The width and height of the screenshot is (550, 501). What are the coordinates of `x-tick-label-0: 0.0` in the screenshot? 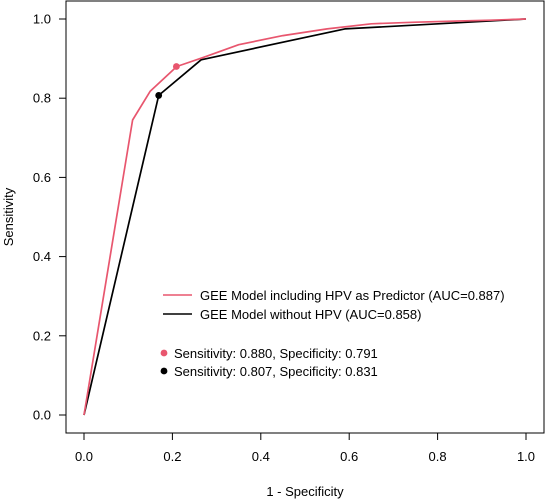 It's located at (84, 456).